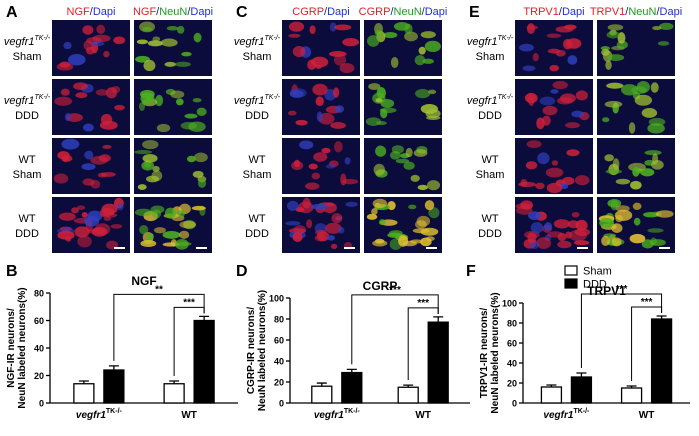  I want to click on y-tick-label: 20, so click(279, 383).